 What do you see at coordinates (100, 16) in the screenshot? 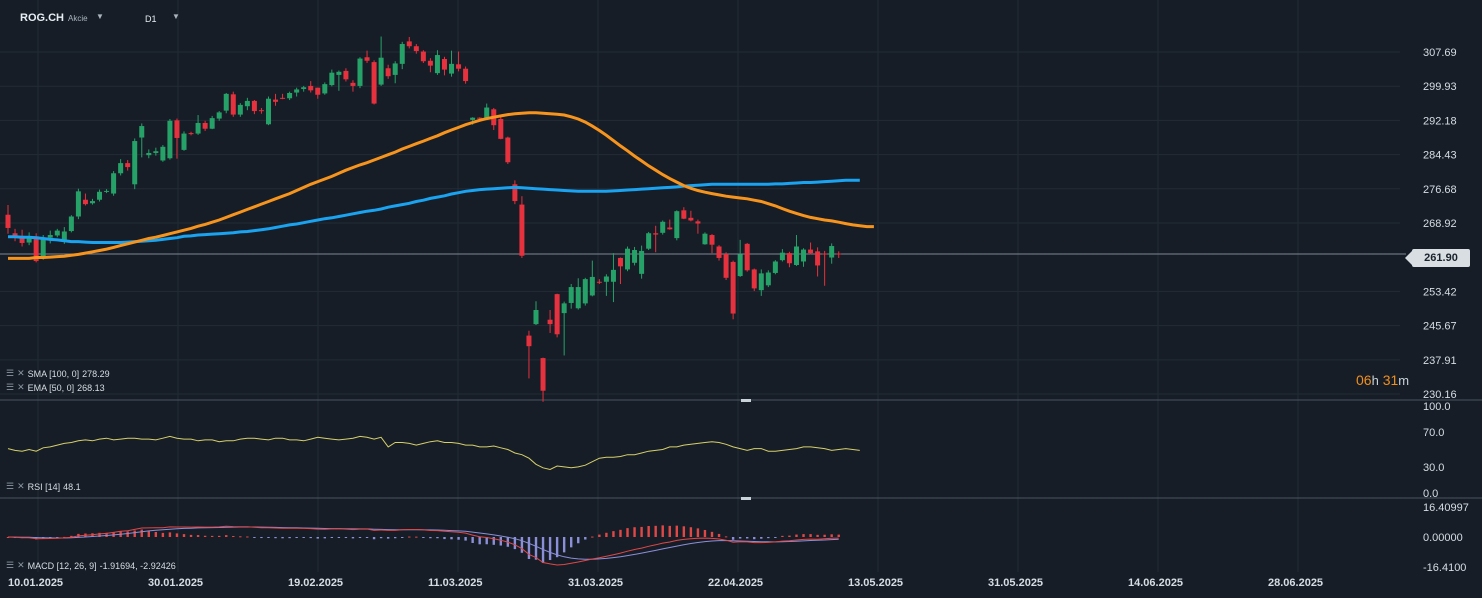
I see `symbol-dropdown-icon: ▼` at bounding box center [100, 16].